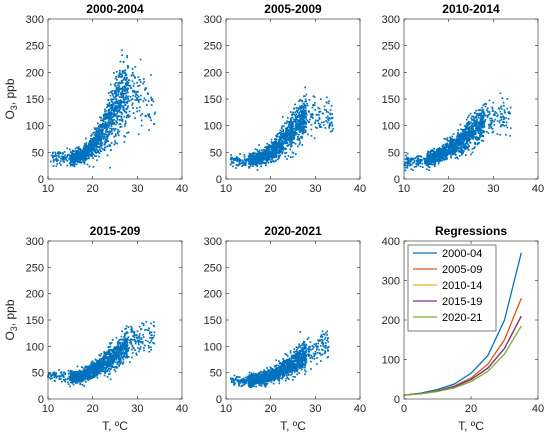 The width and height of the screenshot is (550, 440). What do you see at coordinates (38, 153) in the screenshot?
I see `y-tick-label: 50` at bounding box center [38, 153].